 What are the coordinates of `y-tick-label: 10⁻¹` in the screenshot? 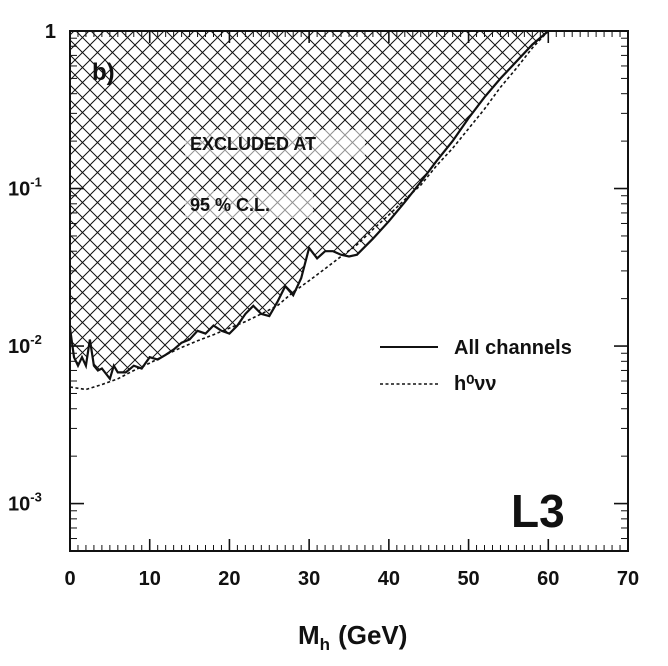 It's located at (25, 188).